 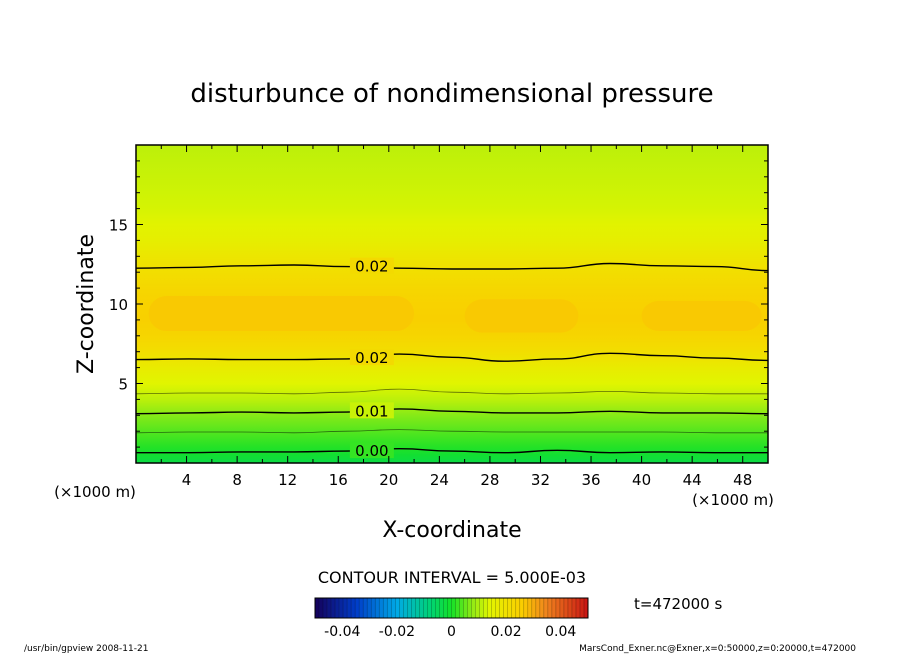 I want to click on contour-label-0: 0.02, so click(x=371, y=267).